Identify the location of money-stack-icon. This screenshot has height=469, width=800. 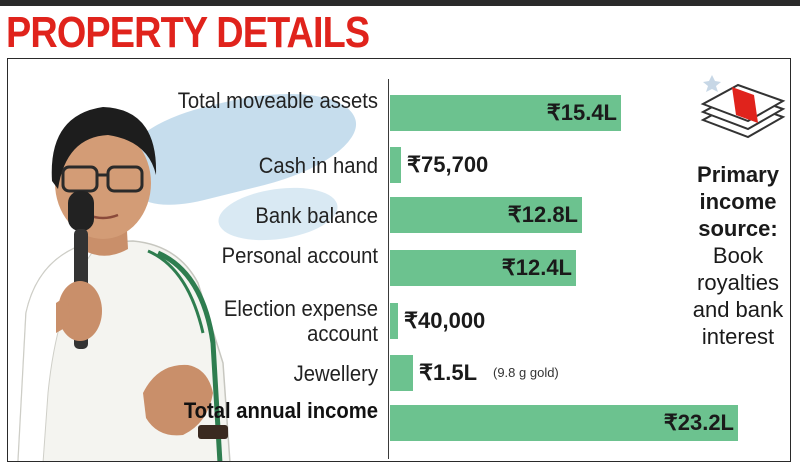
(743, 107).